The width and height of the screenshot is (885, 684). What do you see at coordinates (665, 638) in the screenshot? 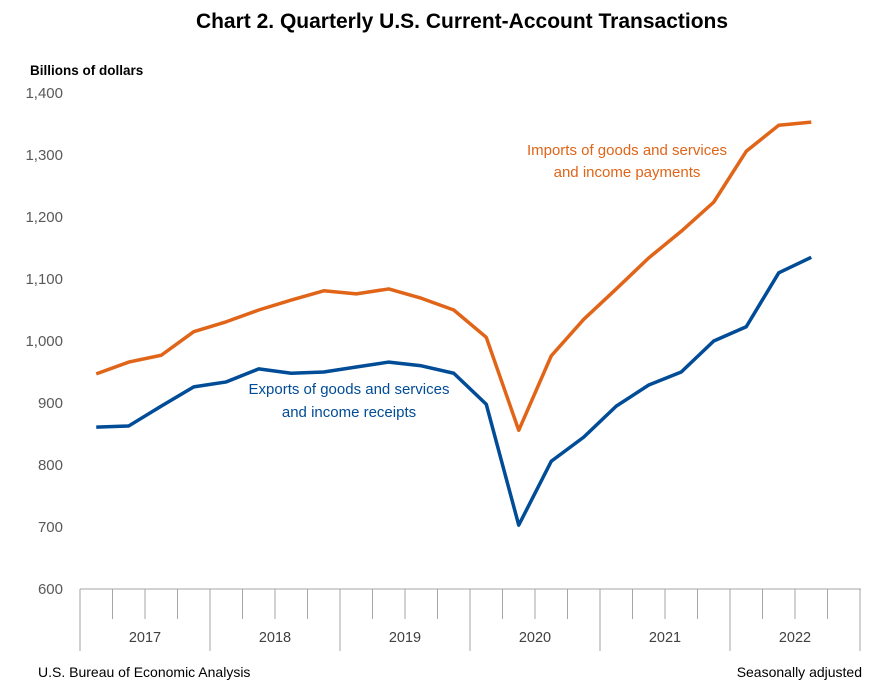
I see `x-year-label: 2021` at bounding box center [665, 638].